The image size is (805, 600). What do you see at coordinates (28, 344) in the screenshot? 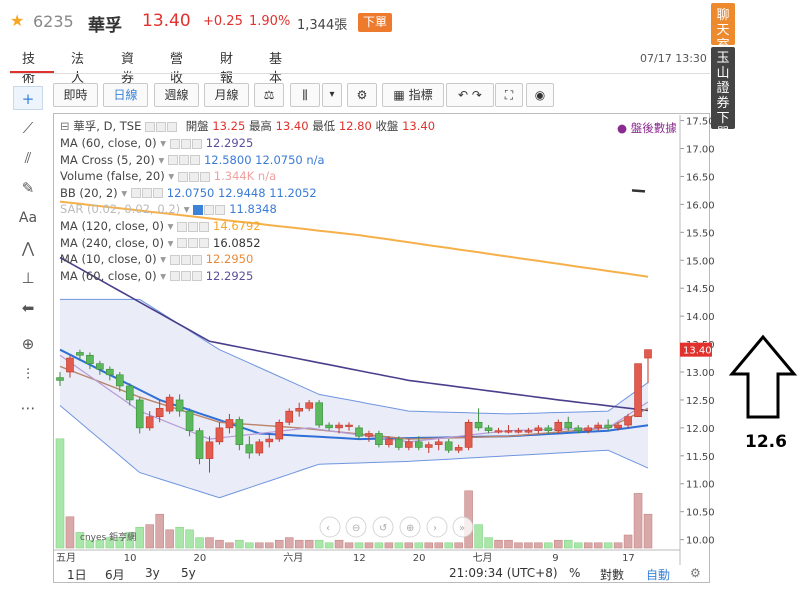
I see `zoom-in-icon: ⊕` at bounding box center [28, 344].